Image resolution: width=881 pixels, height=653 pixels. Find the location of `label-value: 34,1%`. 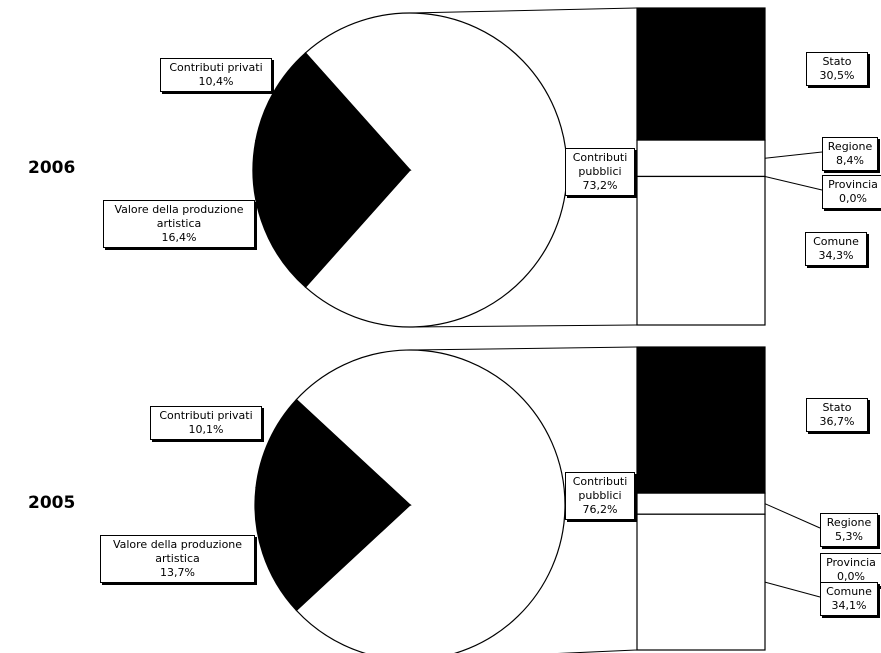

label-value: 34,1% is located at coordinates (849, 605).